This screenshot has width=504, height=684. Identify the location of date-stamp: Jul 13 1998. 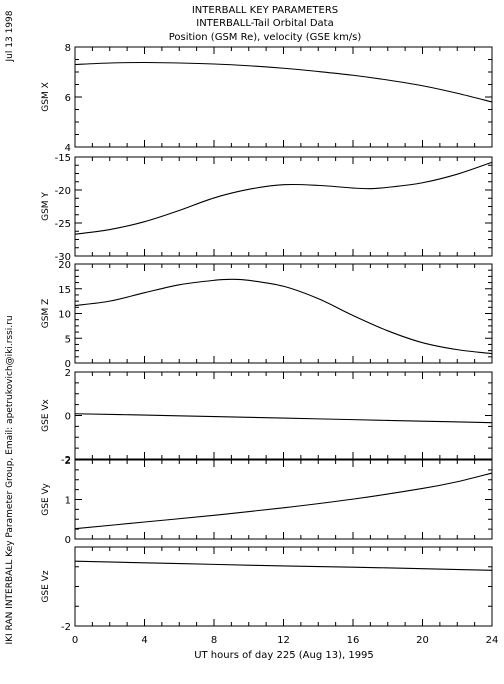
(10, 36).